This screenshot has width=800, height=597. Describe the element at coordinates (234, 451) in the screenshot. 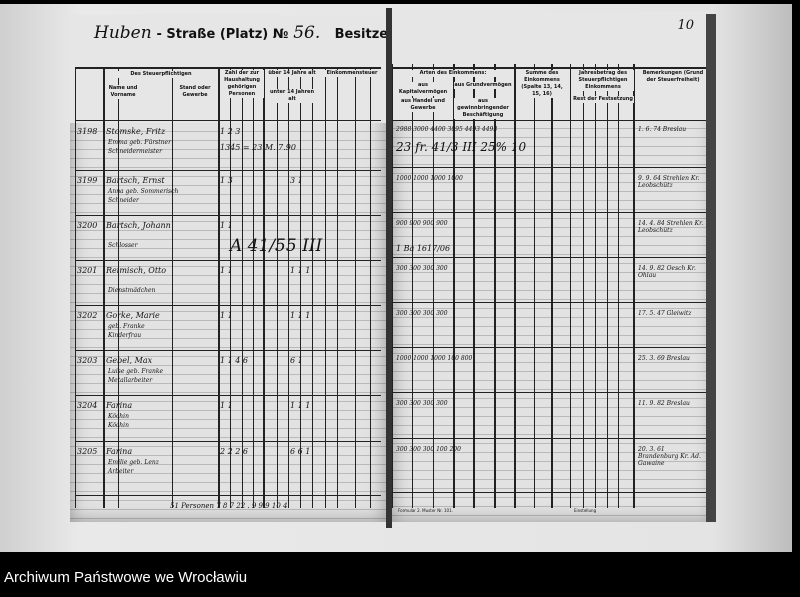

I see `household-counts: 2 2 2 6` at that location.